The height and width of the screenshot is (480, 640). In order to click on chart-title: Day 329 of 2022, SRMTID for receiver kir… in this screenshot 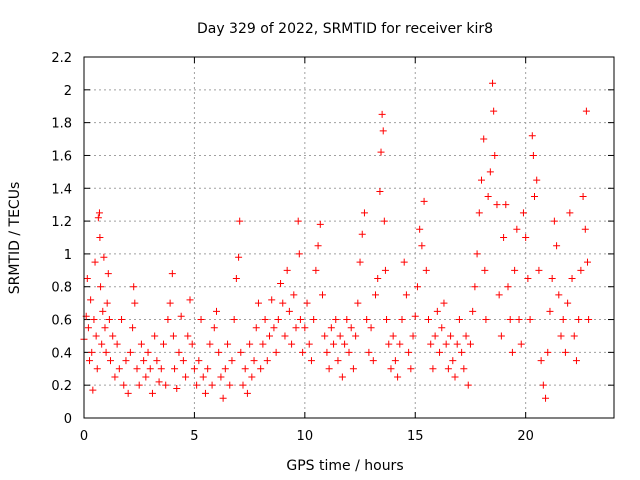, I will do `click(345, 29)`.